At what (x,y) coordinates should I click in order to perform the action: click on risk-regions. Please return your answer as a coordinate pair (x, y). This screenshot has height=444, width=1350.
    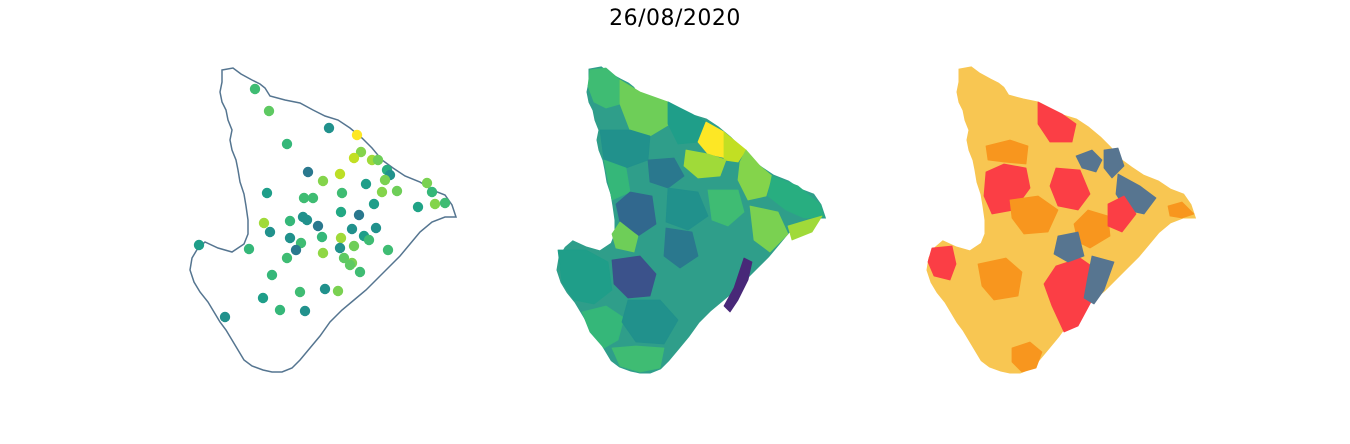
    Looking at the image, I should click on (1061, 237).